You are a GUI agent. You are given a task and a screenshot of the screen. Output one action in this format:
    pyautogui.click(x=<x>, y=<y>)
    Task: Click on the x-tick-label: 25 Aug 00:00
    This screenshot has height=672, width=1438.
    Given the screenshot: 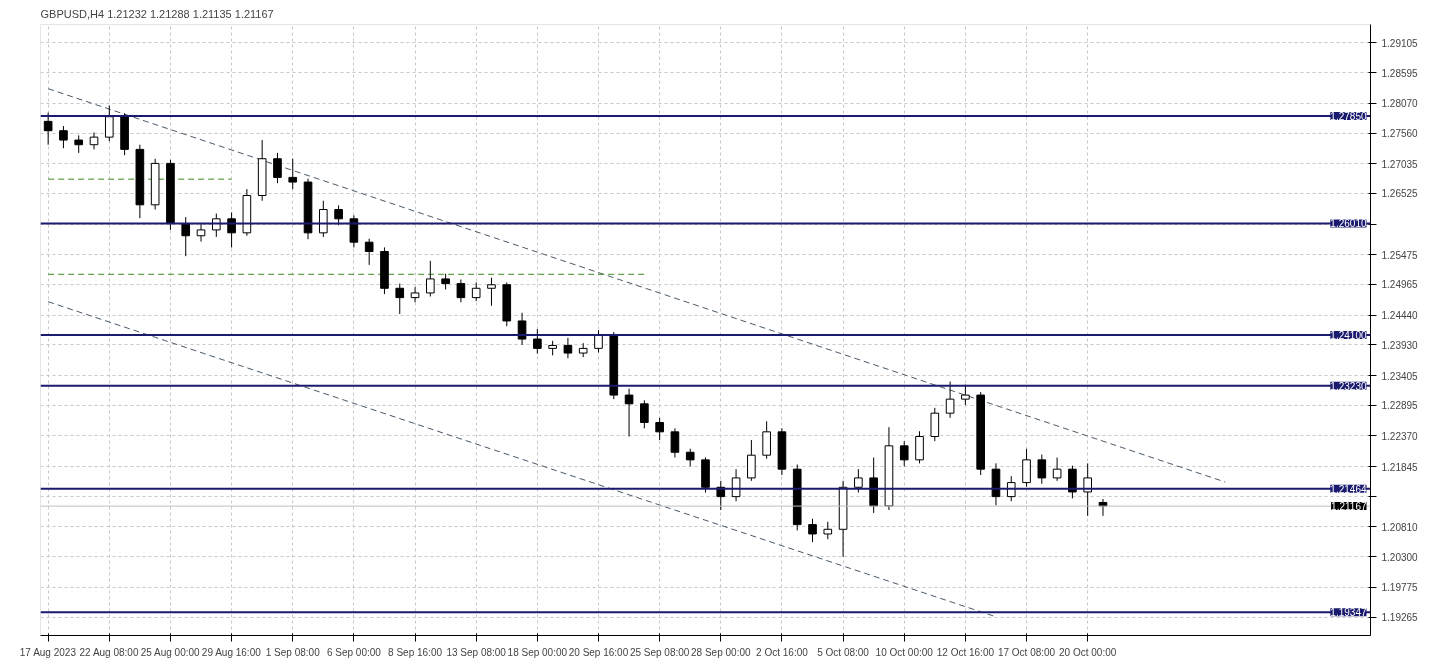 What is the action you would take?
    pyautogui.click(x=170, y=652)
    